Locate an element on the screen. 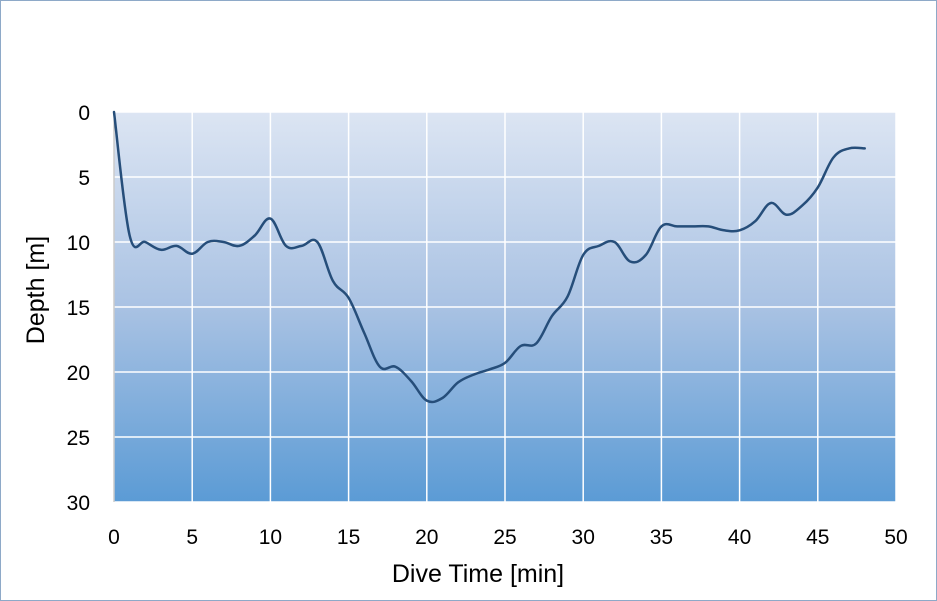  x-tick-label: 45 is located at coordinates (817, 537).